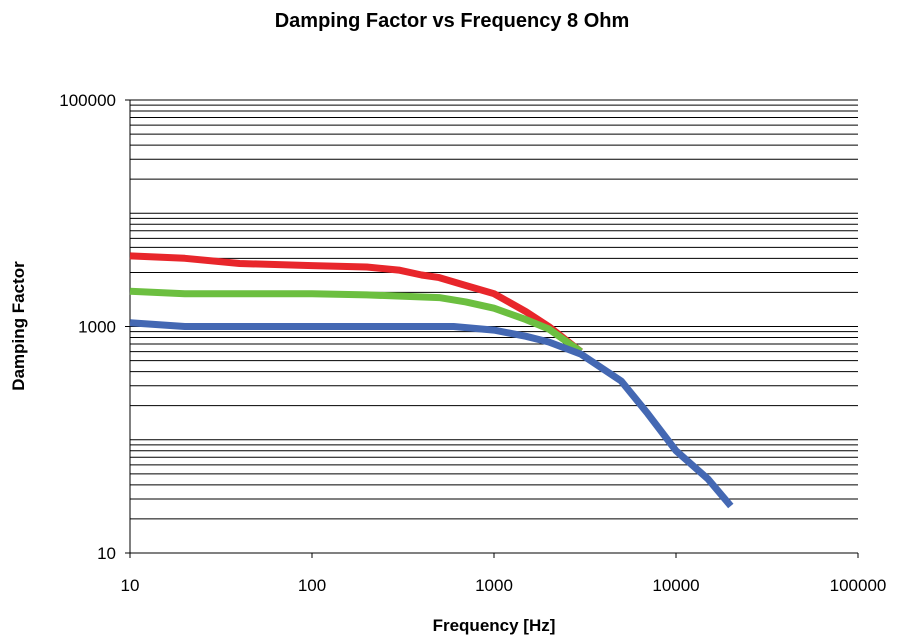  I want to click on x-tick-label: 100, so click(312, 585).